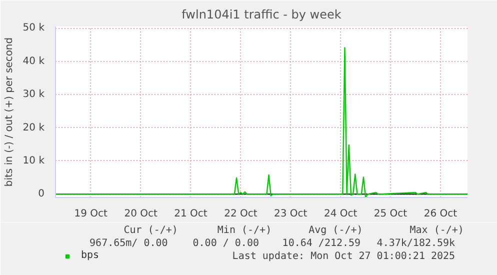 This screenshot has width=497, height=275. I want to click on x-tick-label: 23 Oct, so click(291, 214).